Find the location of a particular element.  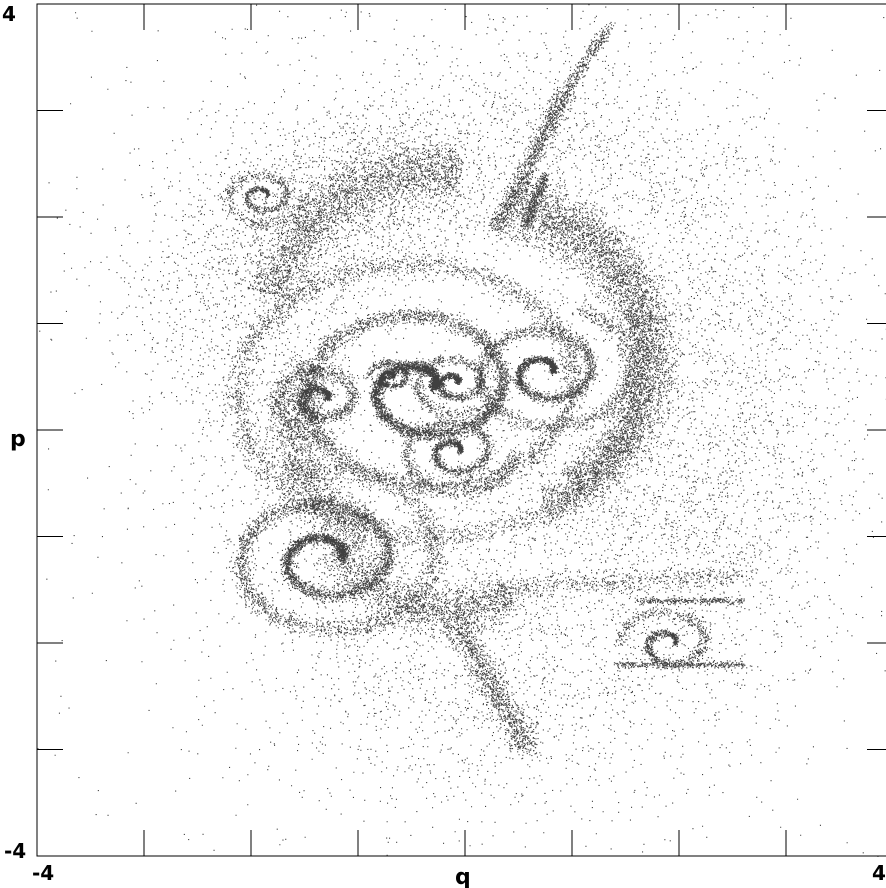

y-tick-label-min: -4 is located at coordinates (15, 851).